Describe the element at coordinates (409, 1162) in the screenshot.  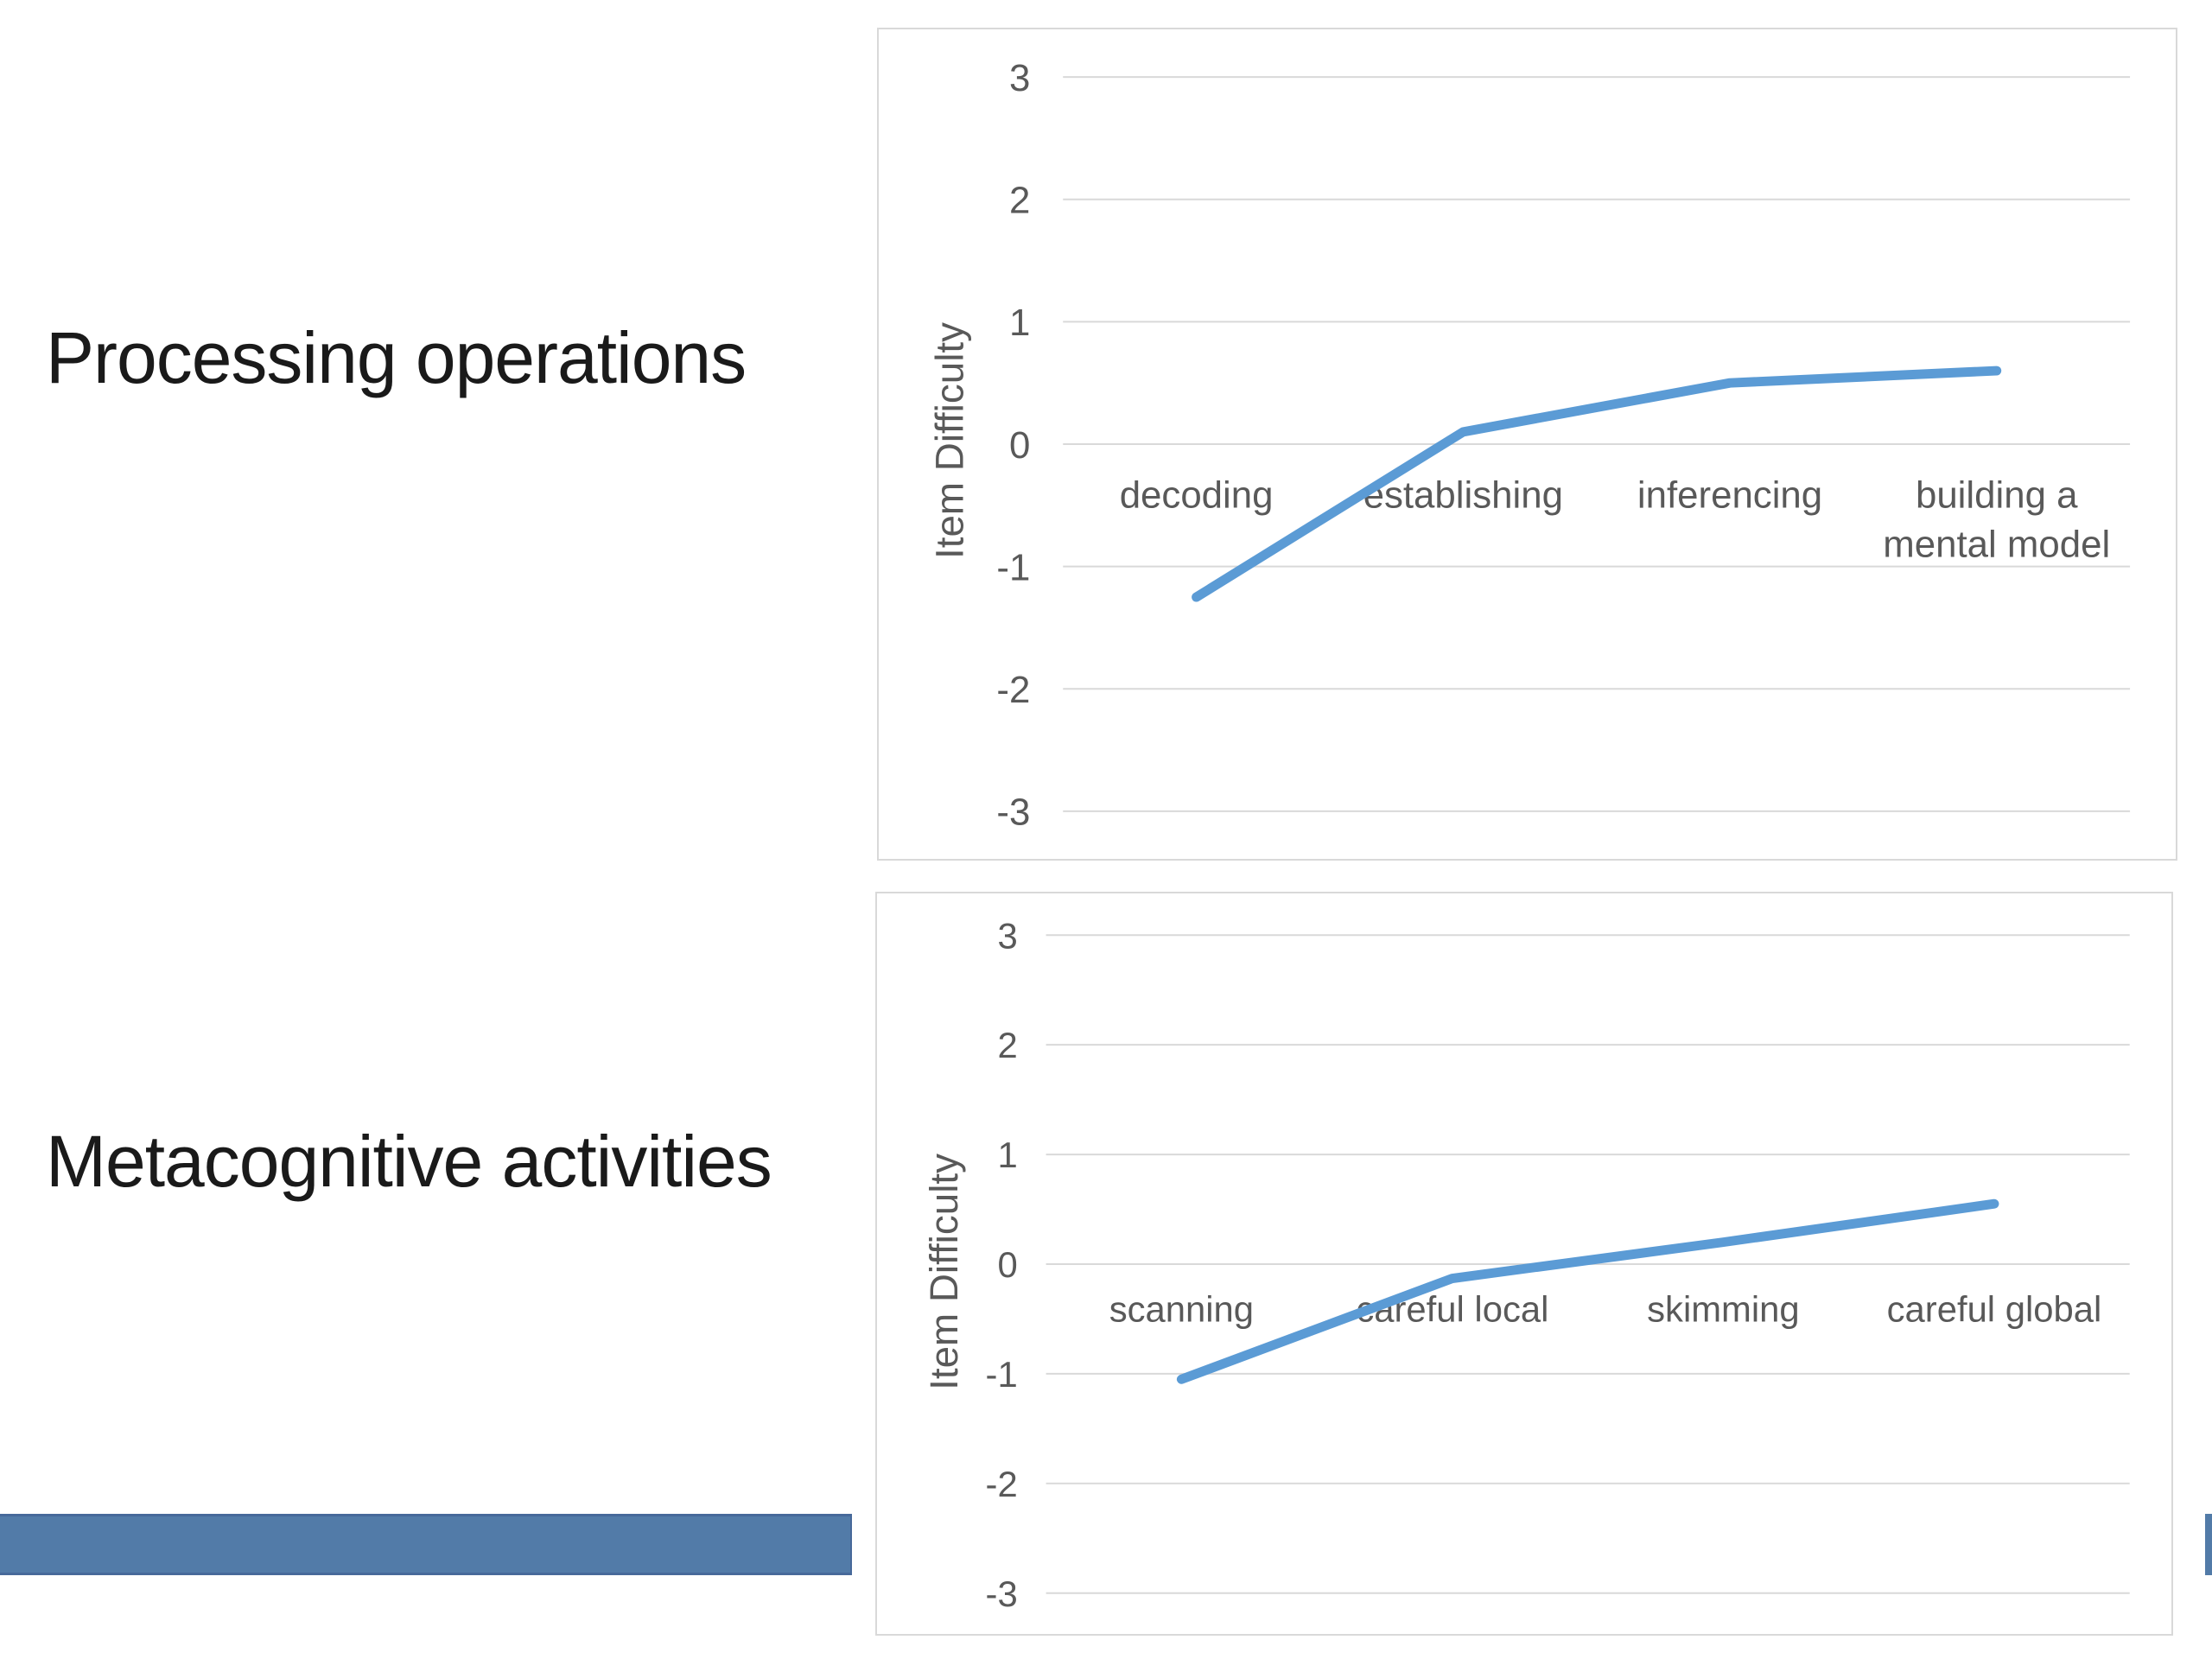
I see `section-title-metacognitive-activities: Metacognitive activities` at that location.